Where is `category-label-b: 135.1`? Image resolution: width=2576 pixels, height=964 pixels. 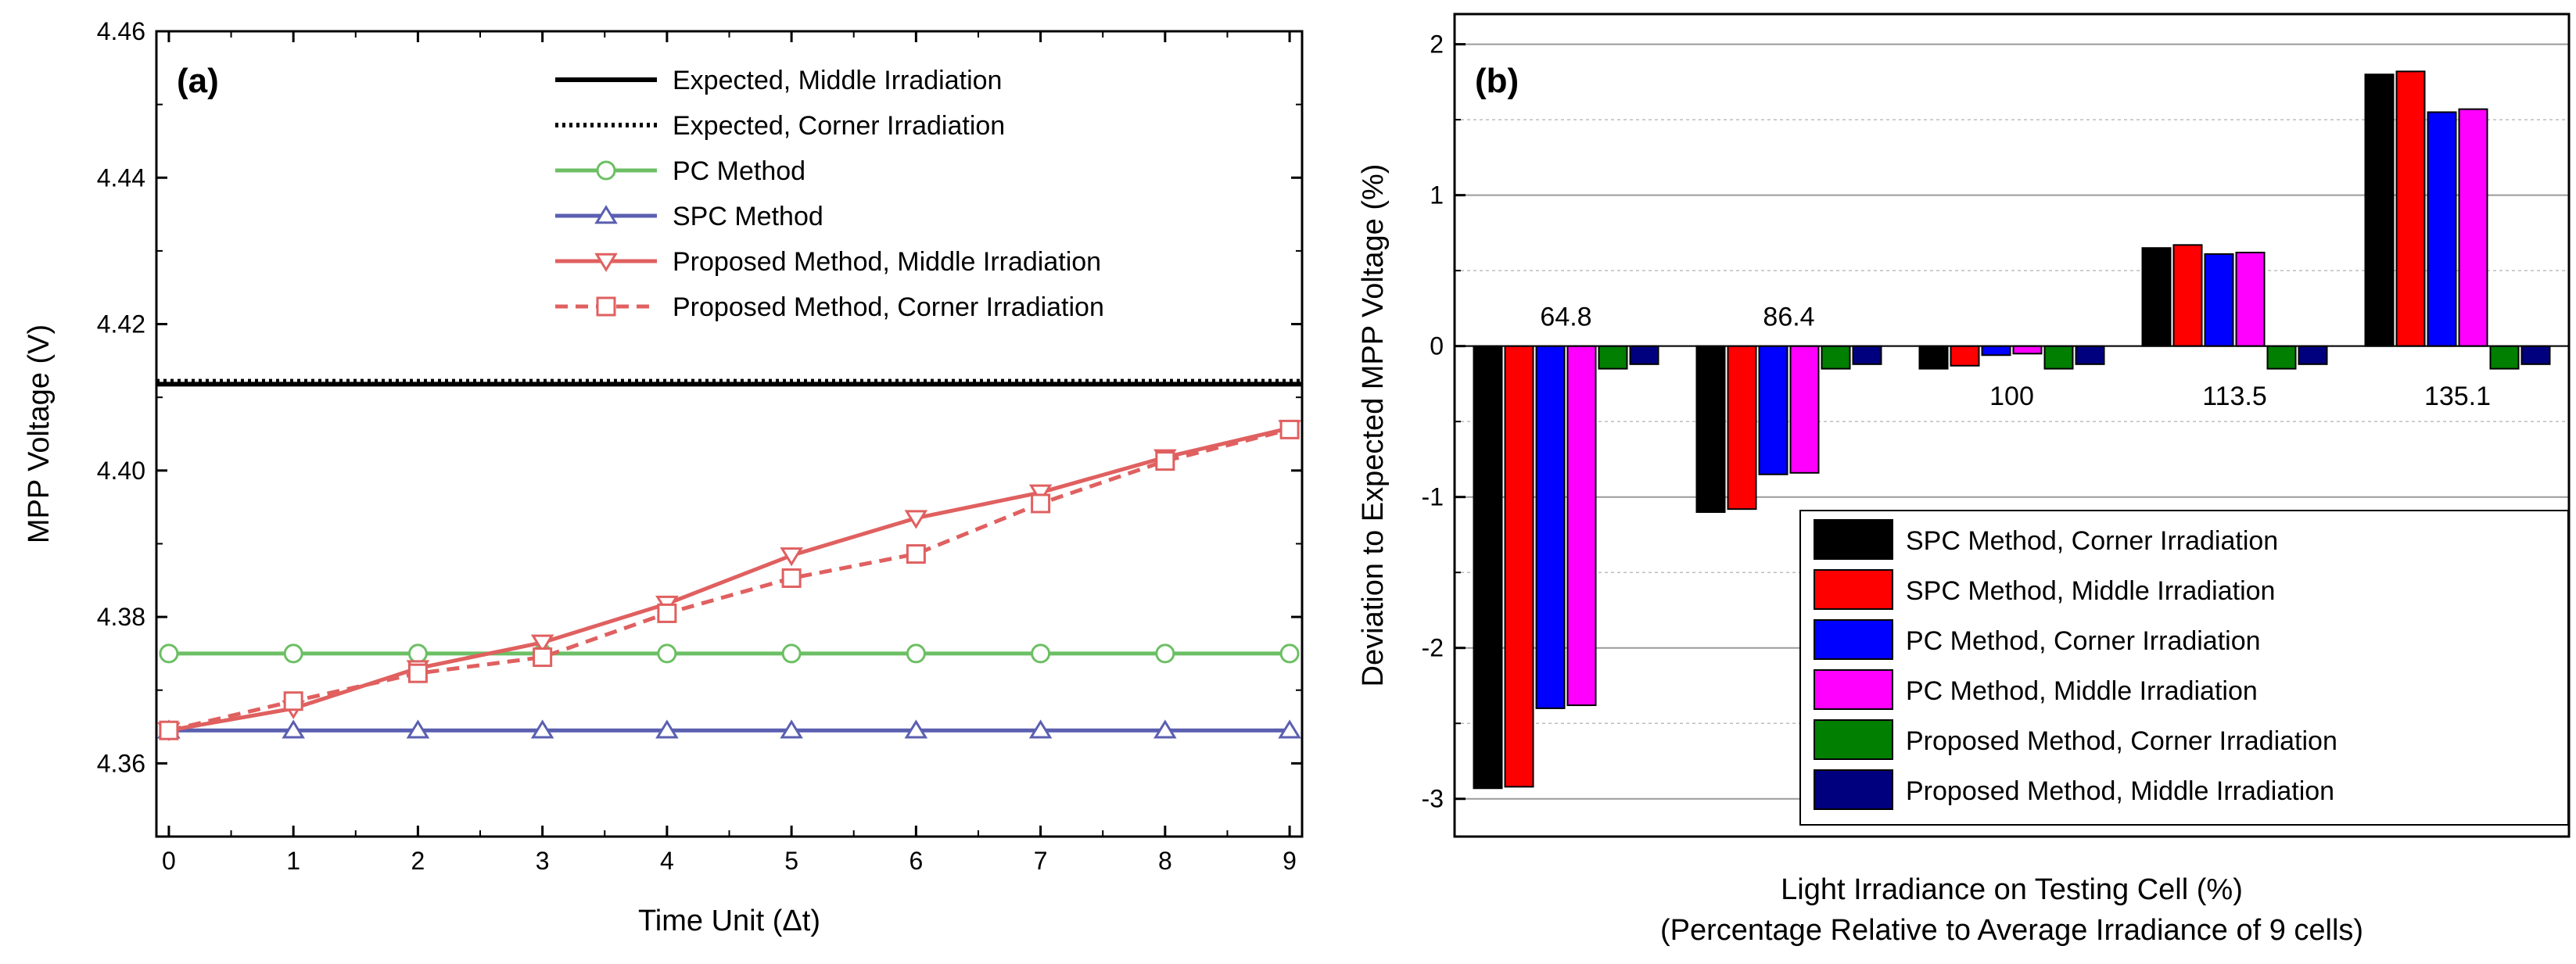 category-label-b: 135.1 is located at coordinates (2457, 396).